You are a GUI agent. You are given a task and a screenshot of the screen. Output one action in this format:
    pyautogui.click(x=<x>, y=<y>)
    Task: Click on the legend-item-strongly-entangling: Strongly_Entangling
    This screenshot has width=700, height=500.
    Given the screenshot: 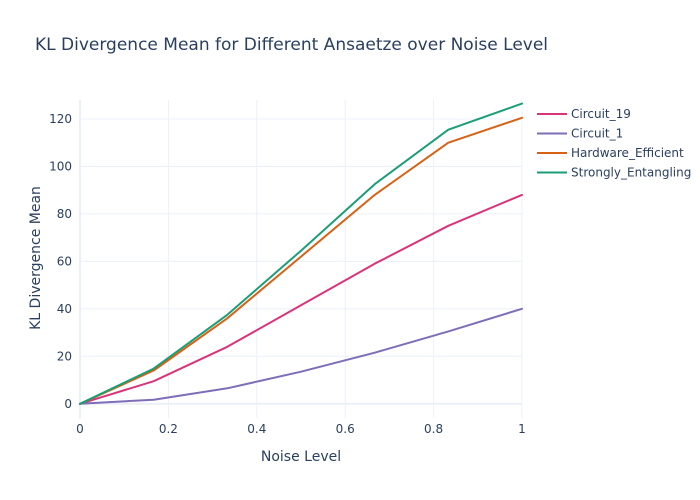 What is the action you would take?
    pyautogui.click(x=614, y=173)
    